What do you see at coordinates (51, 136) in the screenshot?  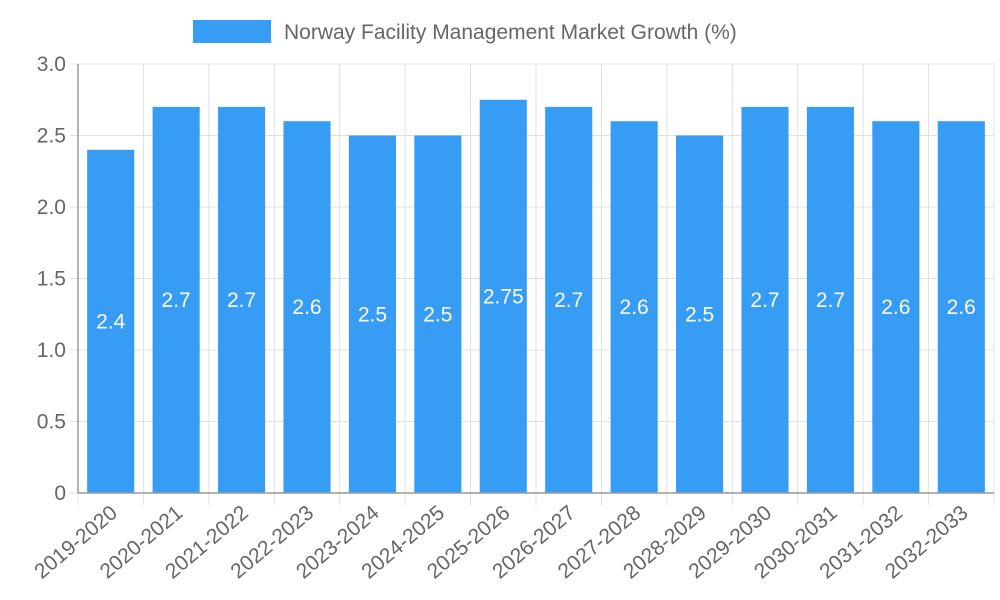 I see `y-tick-label: 2.5` at bounding box center [51, 136].